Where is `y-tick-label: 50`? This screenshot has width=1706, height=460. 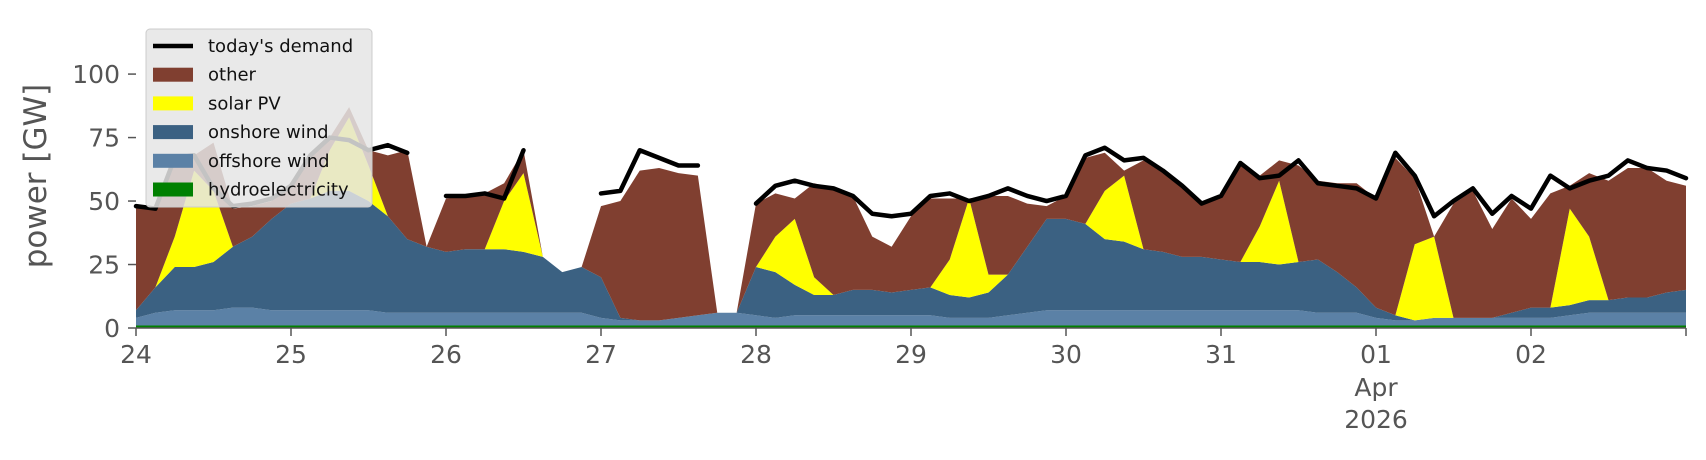 y-tick-label: 50 is located at coordinates (104, 201).